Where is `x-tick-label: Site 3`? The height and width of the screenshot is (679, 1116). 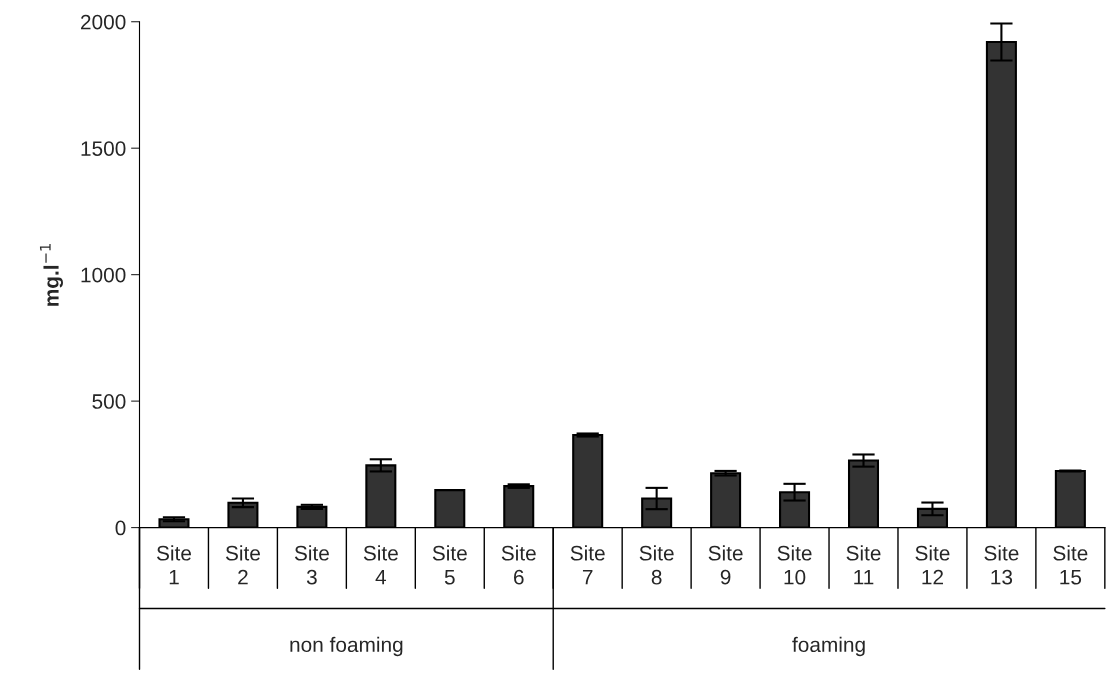
x-tick-label: Site 3 is located at coordinates (311, 565).